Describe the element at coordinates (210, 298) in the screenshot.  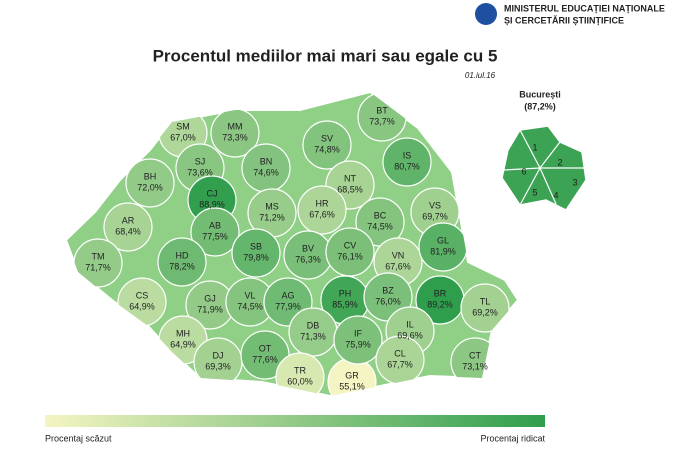
I see `county-code: GJ` at that location.